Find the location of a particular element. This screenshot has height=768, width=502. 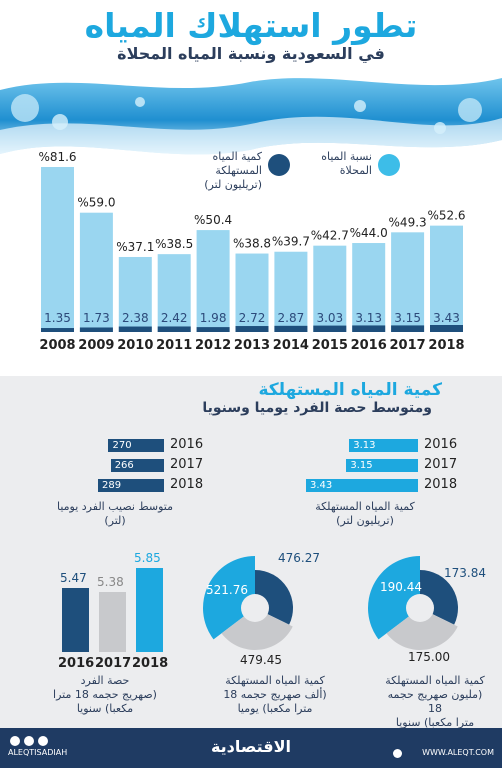

bar-consumed-2015 is located at coordinates (330, 328).